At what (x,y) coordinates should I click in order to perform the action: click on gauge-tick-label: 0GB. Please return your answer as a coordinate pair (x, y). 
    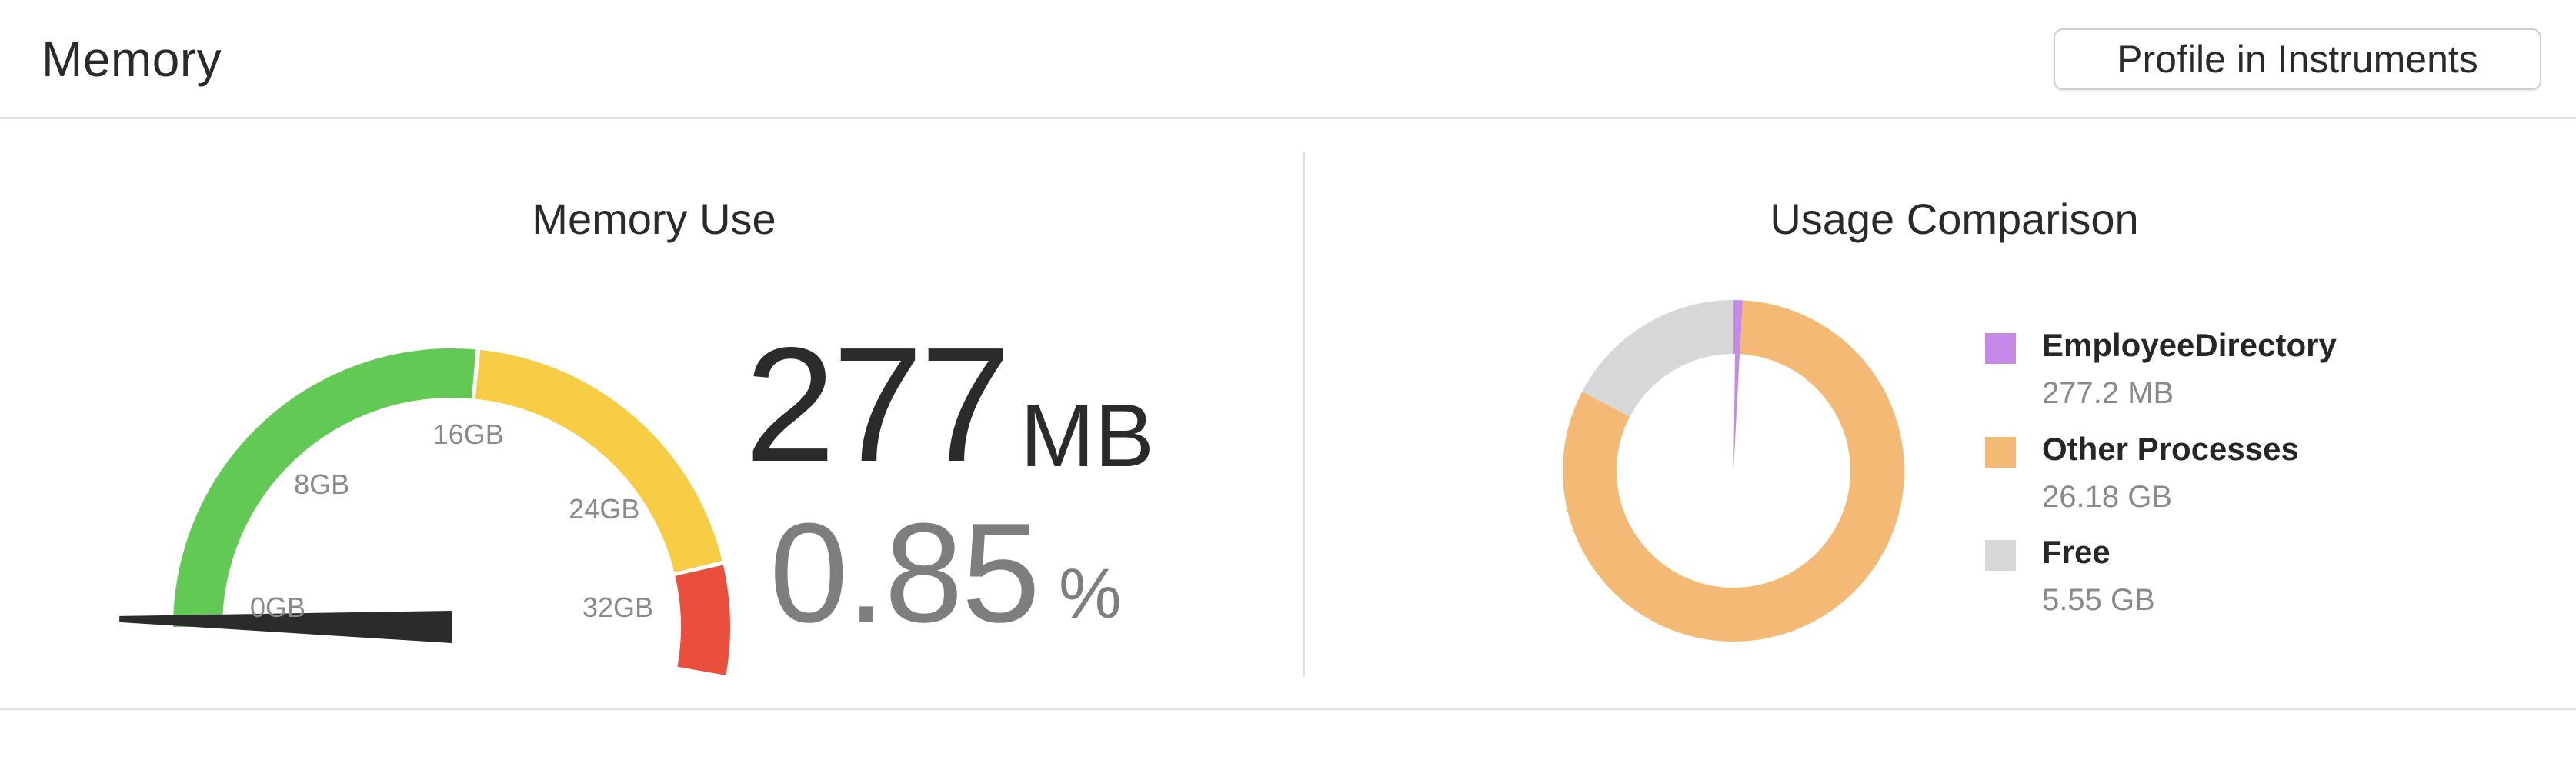
    Looking at the image, I should click on (278, 607).